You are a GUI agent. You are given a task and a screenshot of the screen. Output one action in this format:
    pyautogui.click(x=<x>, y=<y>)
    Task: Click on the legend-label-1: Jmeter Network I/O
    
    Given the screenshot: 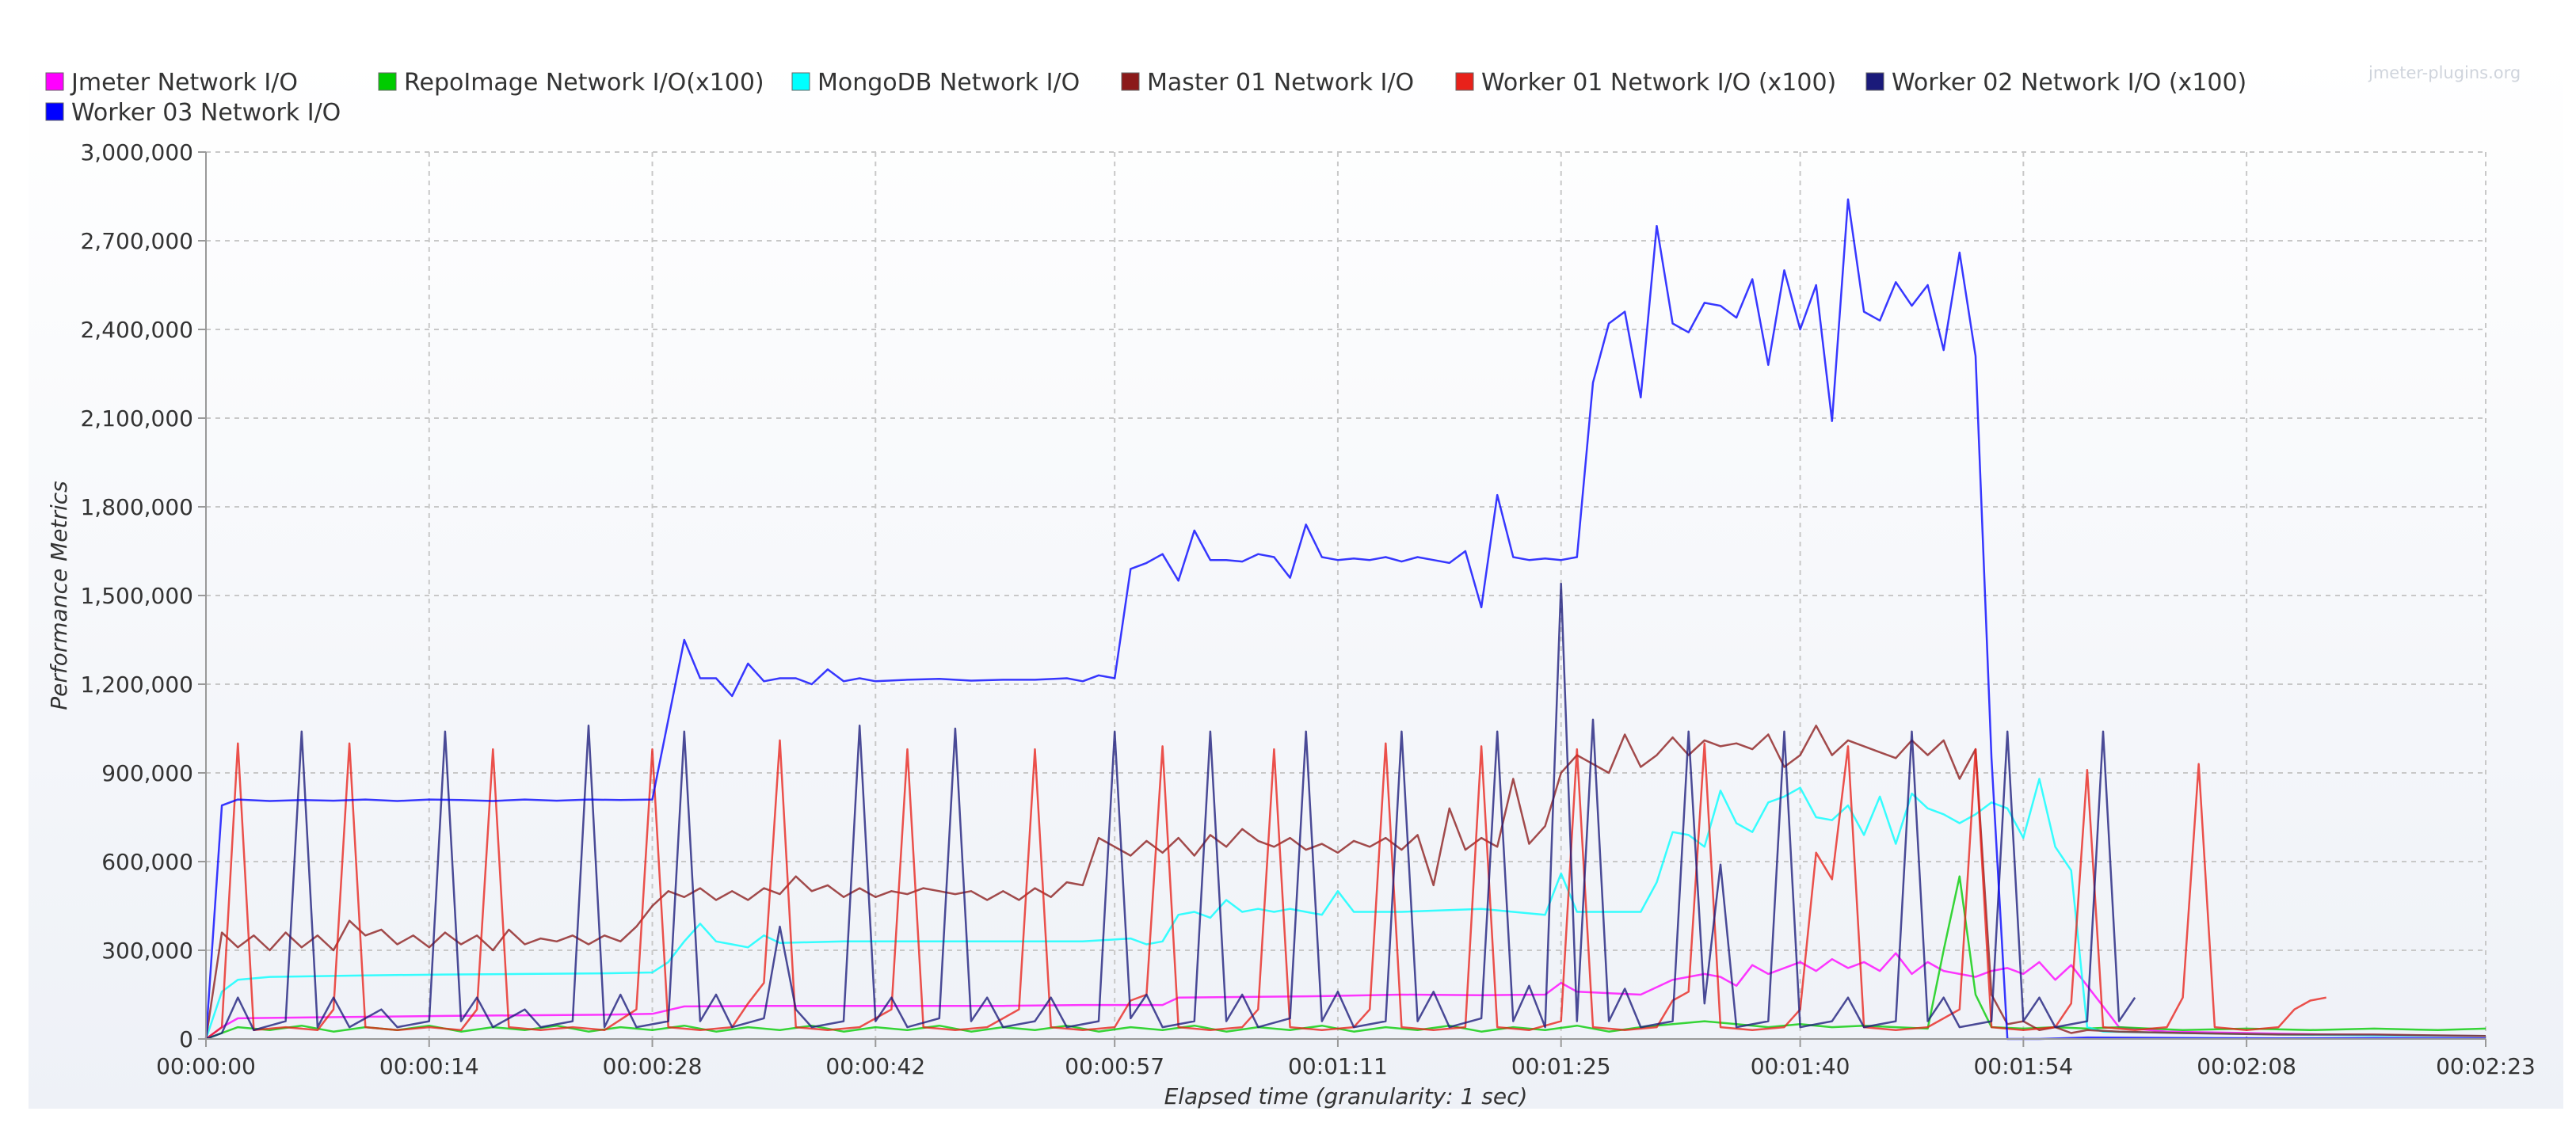 What is the action you would take?
    pyautogui.click(x=184, y=83)
    